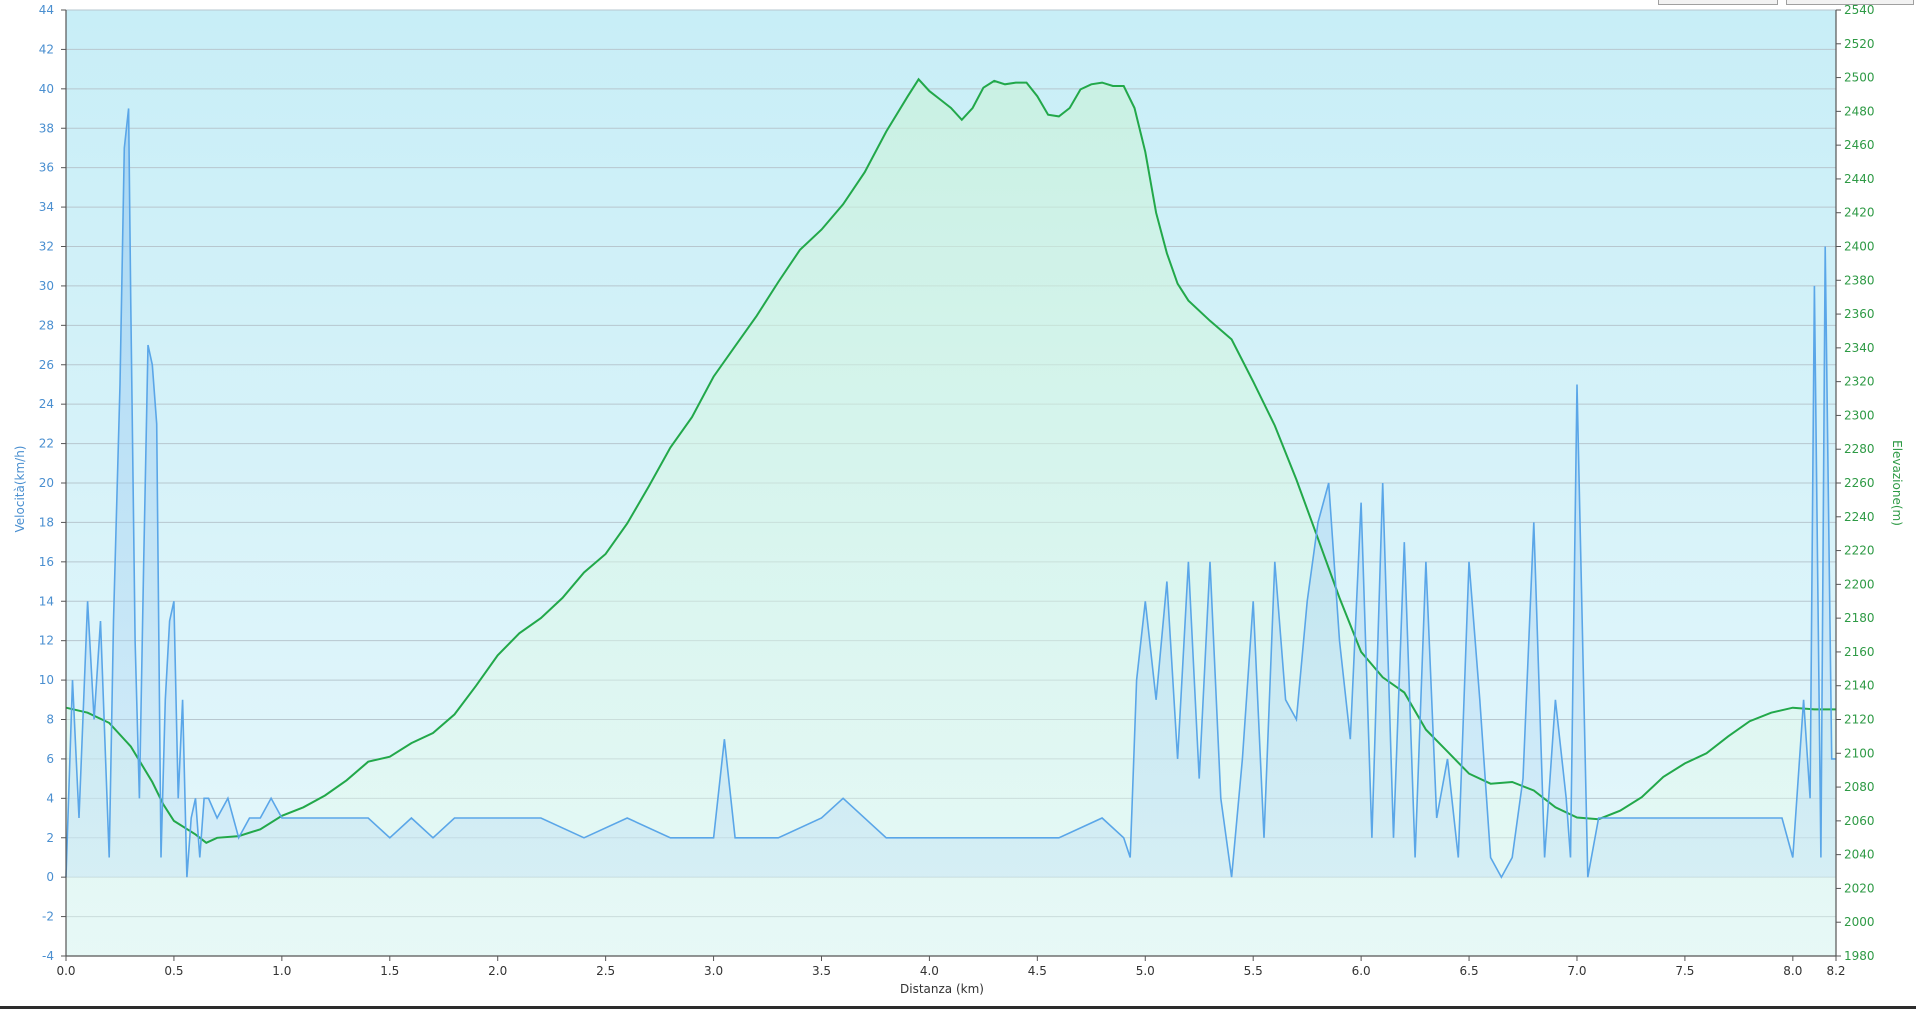 The image size is (1916, 1009). I want to click on y-left-tick-label: 4, so click(50, 798).